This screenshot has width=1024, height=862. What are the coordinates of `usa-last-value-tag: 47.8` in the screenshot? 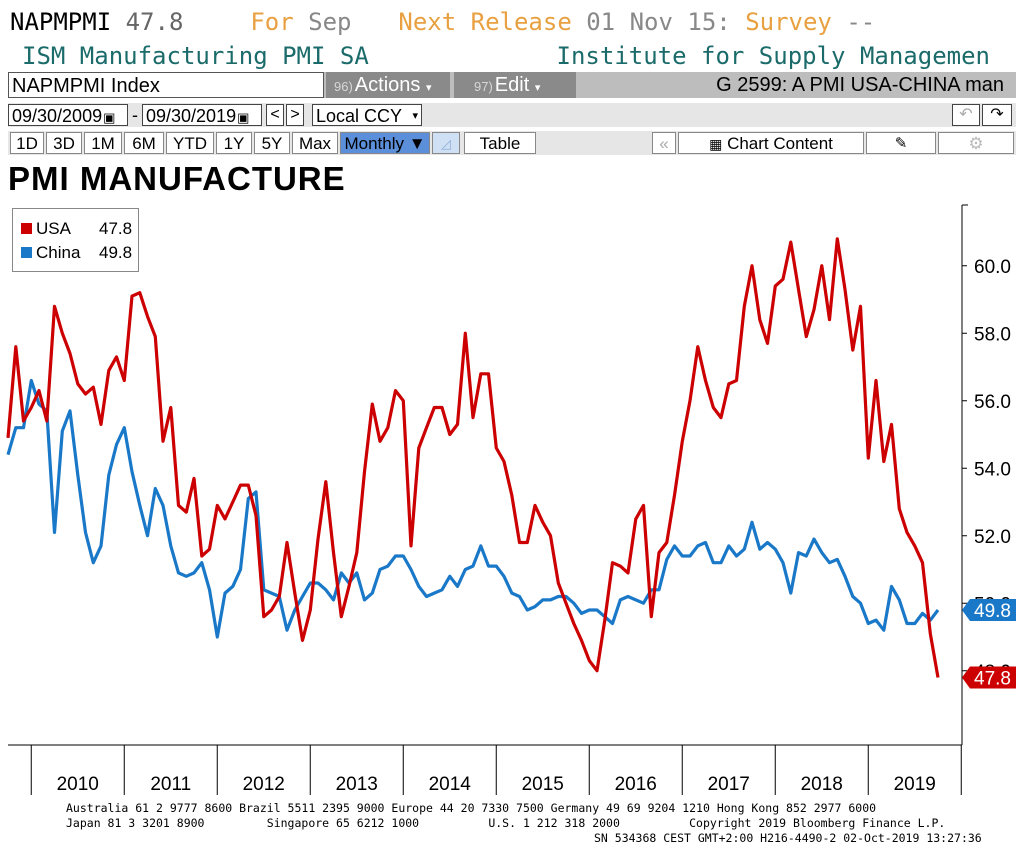 It's located at (989, 678).